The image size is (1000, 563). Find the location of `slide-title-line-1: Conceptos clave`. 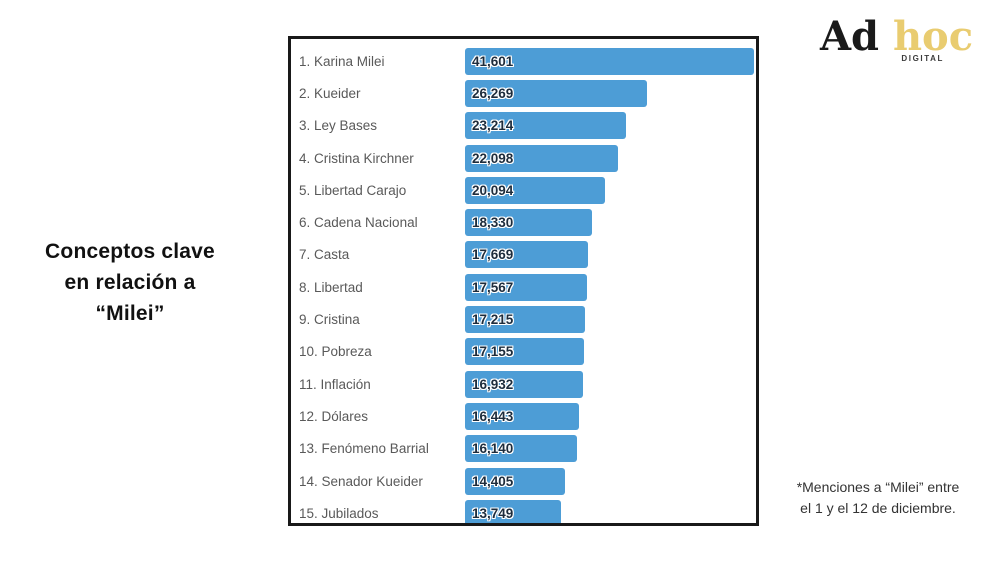

slide-title-line-1: Conceptos clave is located at coordinates (130, 251).